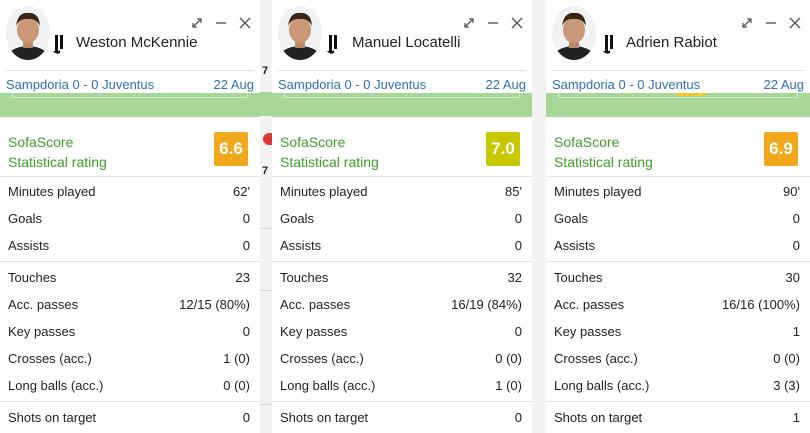 Image resolution: width=810 pixels, height=433 pixels. I want to click on card-header: Manuel Locatelli, so click(402, 35).